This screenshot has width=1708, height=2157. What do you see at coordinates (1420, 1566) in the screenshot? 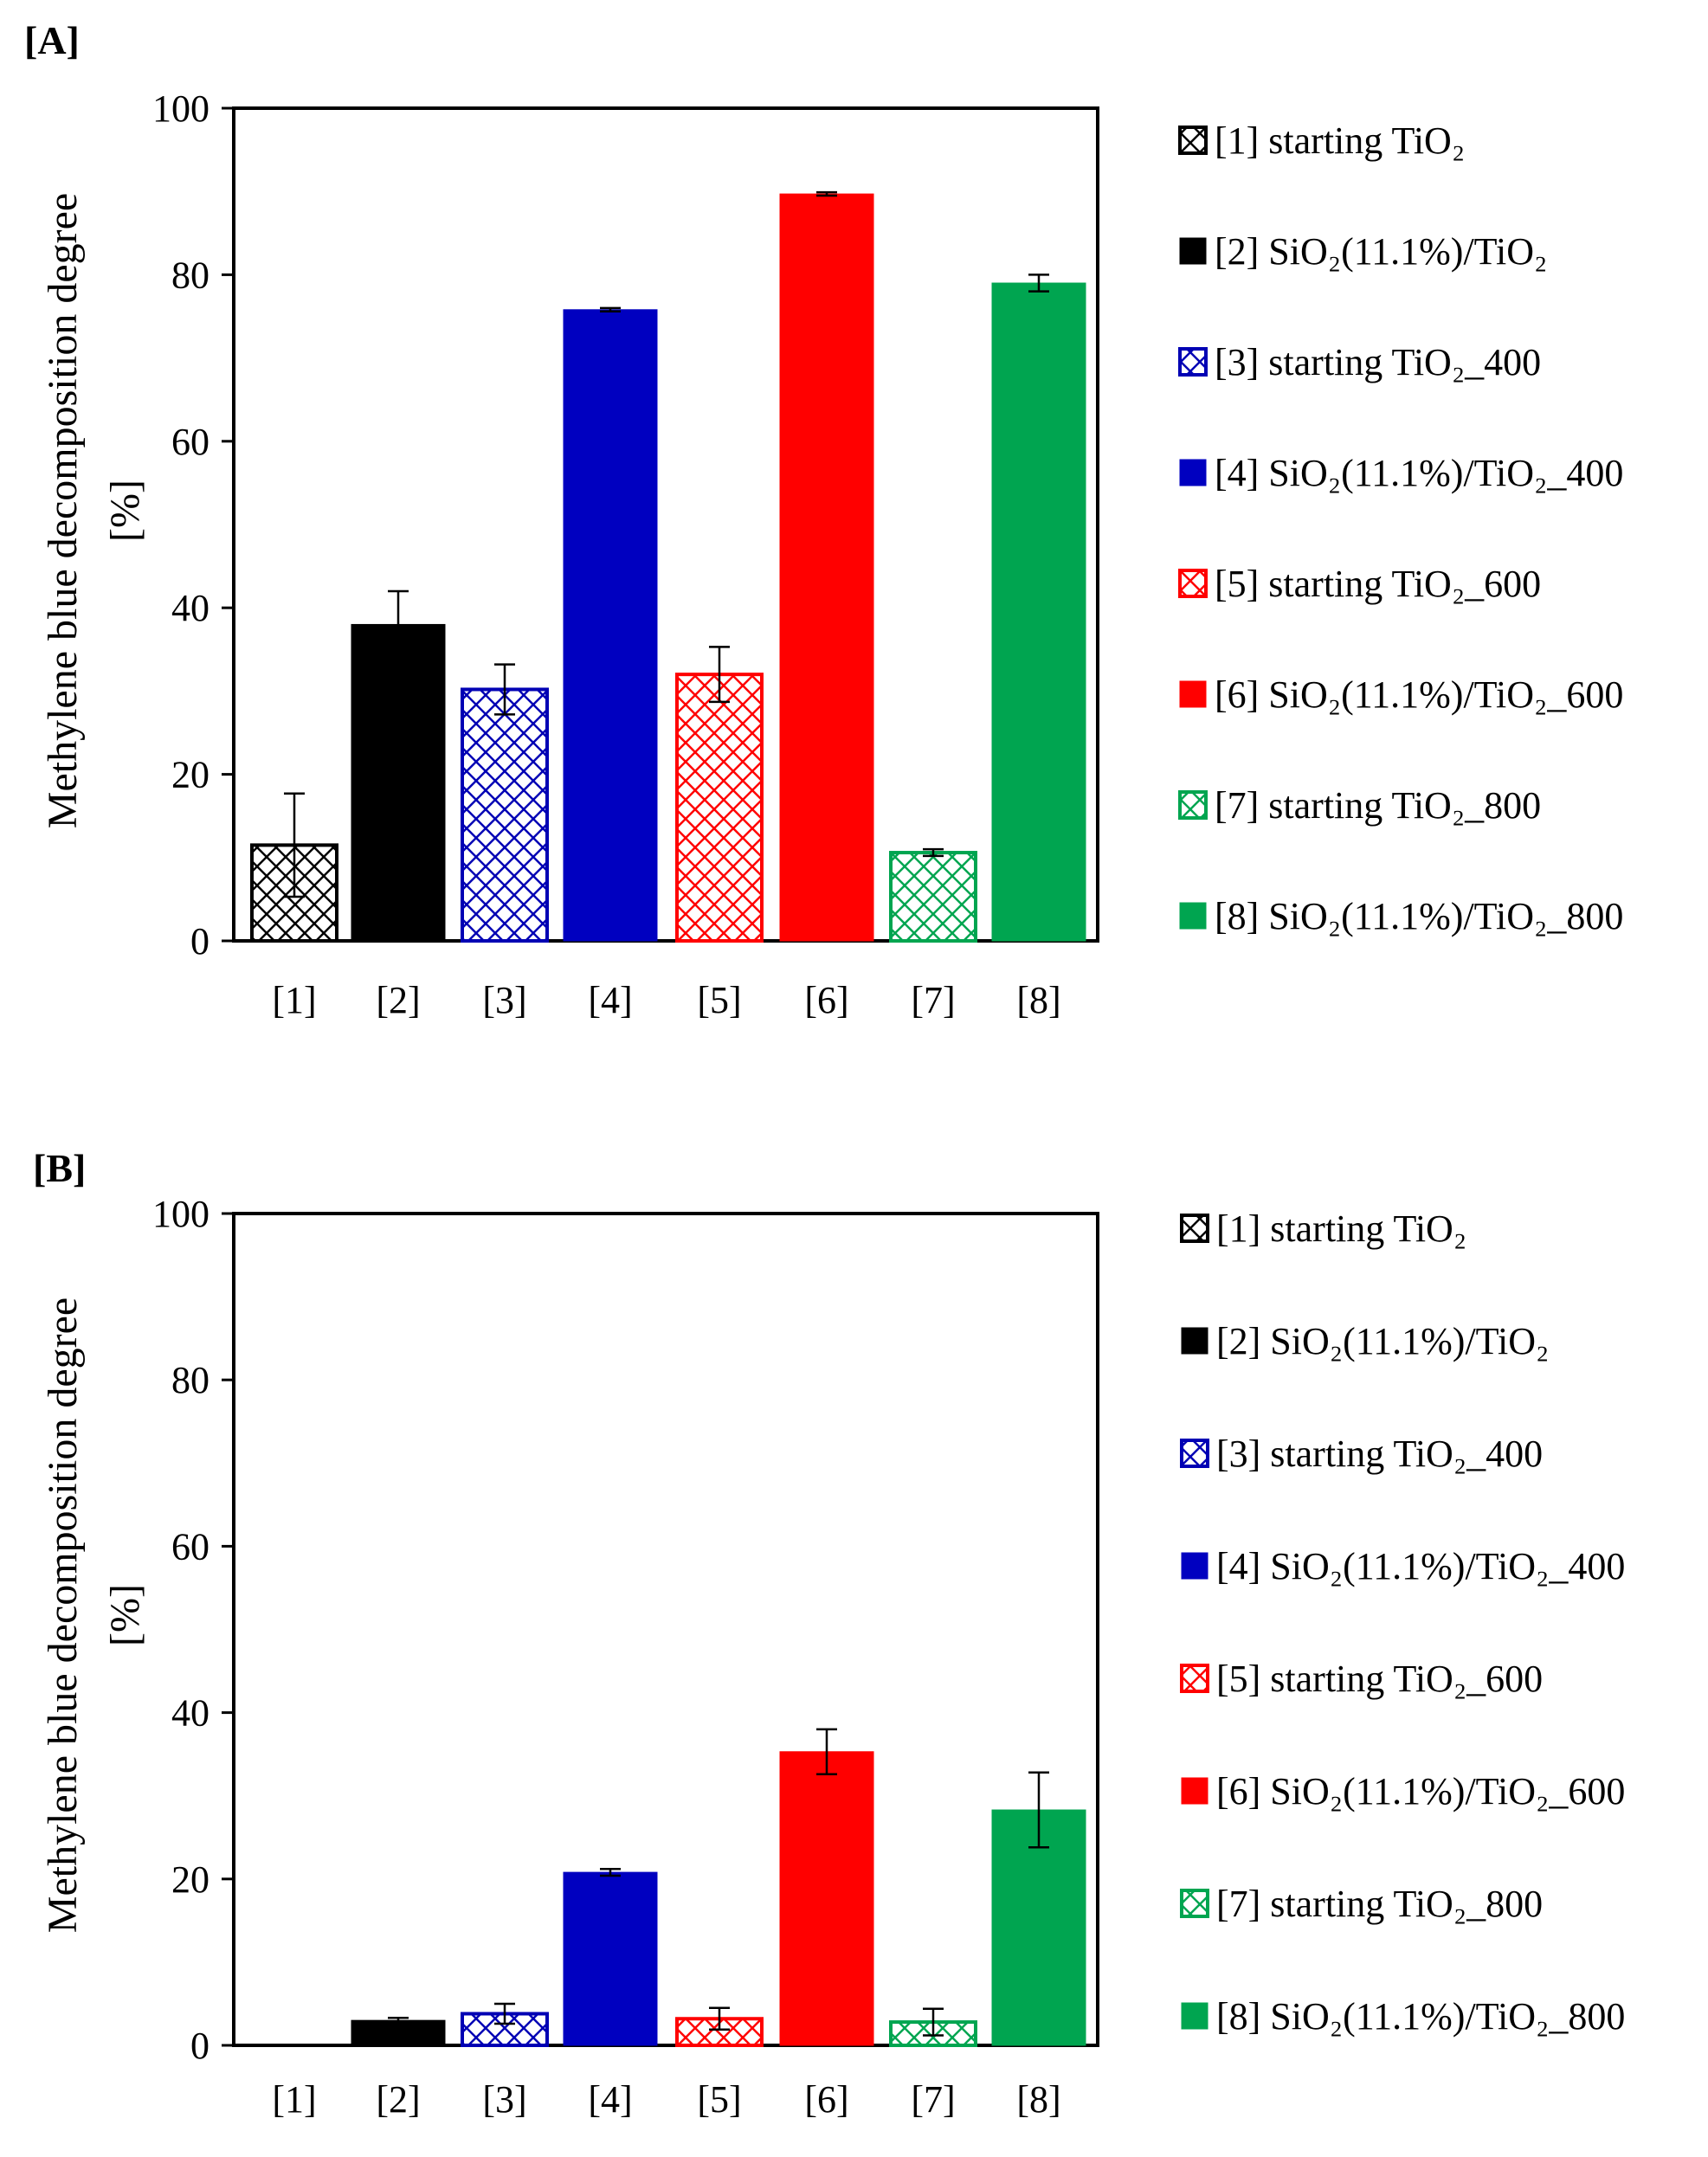
I see `legend-label: [4] SiO₂(11.1%)/TiO₂_400` at bounding box center [1420, 1566].